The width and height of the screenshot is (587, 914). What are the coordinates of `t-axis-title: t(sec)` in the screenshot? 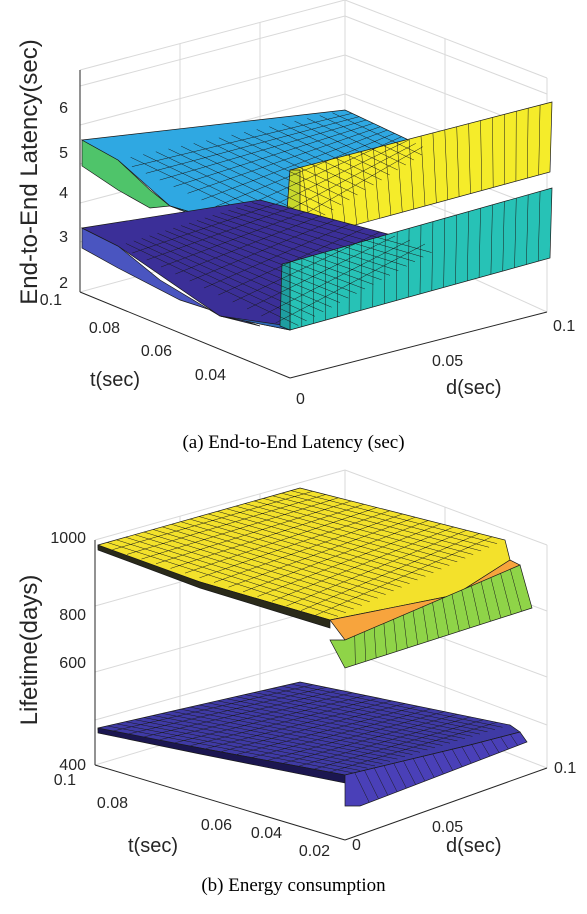 It's located at (153, 846).